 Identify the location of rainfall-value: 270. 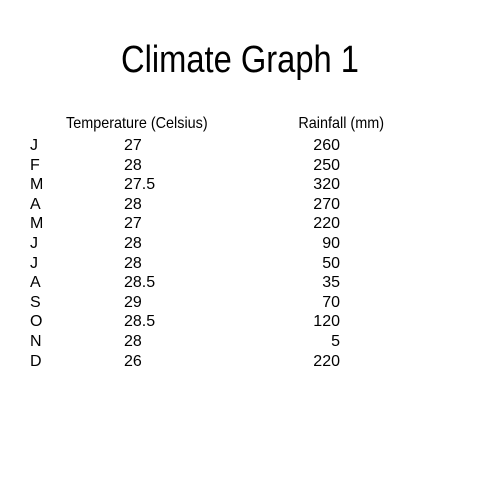
(326, 204).